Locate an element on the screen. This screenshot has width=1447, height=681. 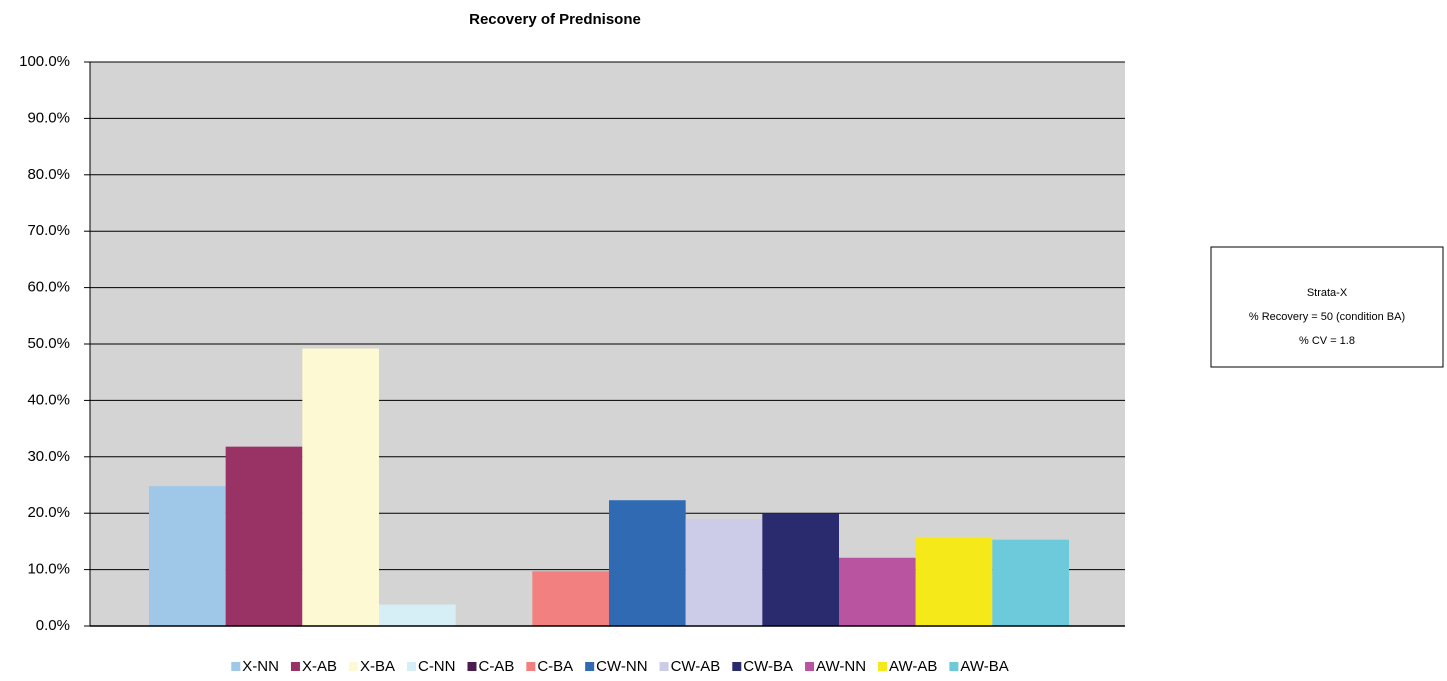
legend-label: C-AB is located at coordinates (496, 666).